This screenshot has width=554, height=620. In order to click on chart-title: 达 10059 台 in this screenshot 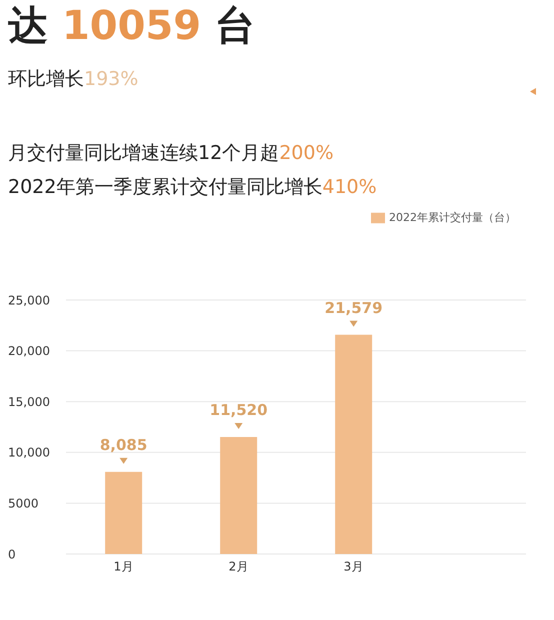, I will do `click(132, 26)`.